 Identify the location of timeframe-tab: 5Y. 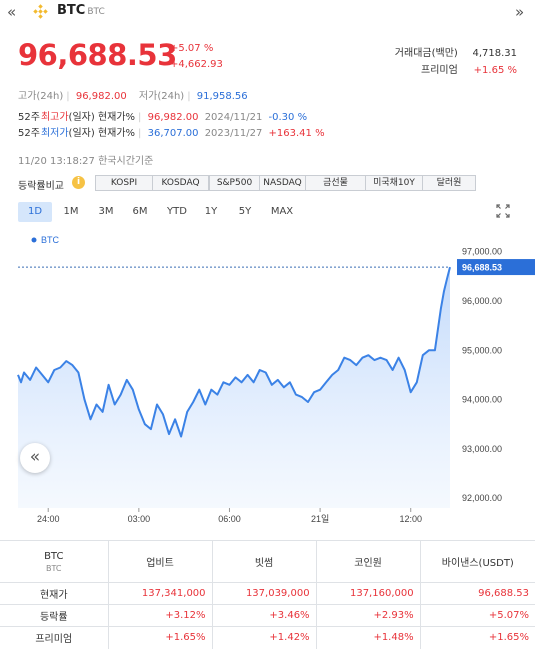
(245, 211).